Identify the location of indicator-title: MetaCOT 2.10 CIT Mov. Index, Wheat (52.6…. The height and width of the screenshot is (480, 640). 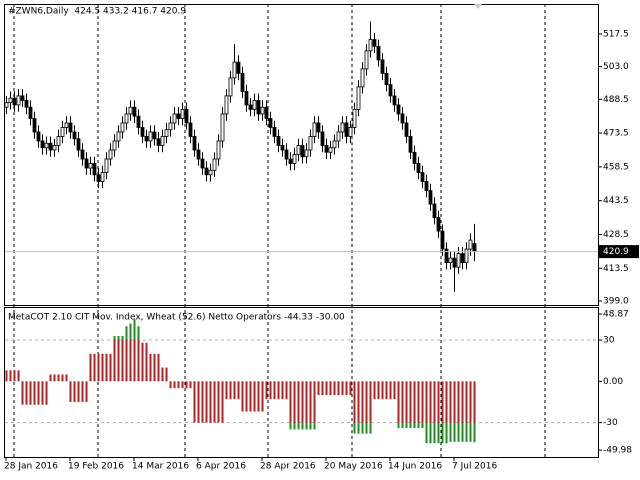
(176, 318).